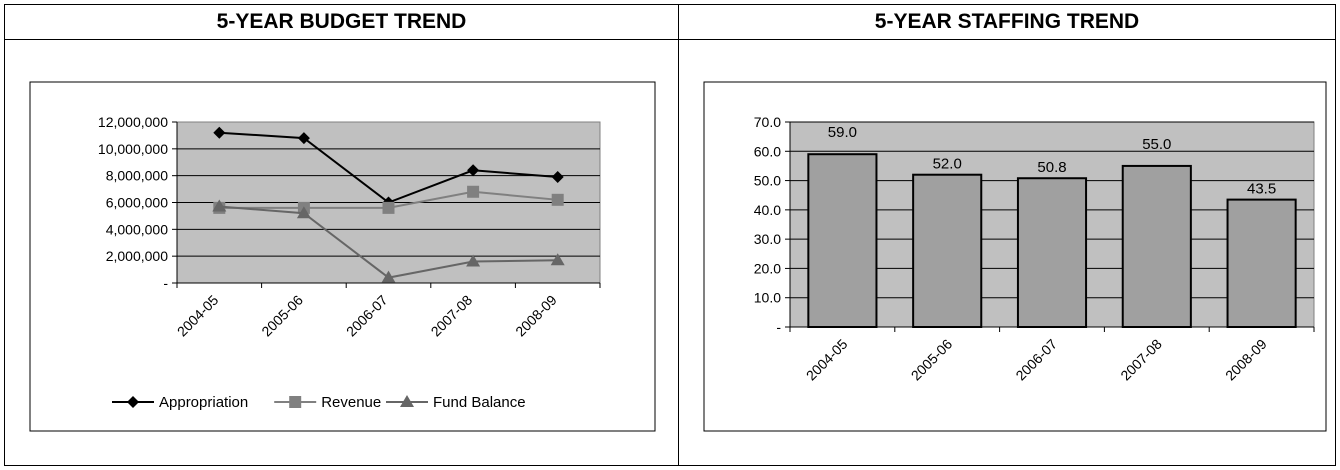  Describe the element at coordinates (133, 149) in the screenshot. I see `budget-y-tick-label: 10,000,000` at that location.